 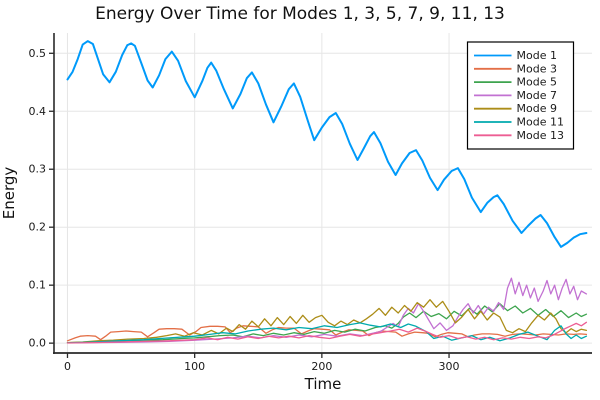 What do you see at coordinates (38, 343) in the screenshot?
I see `y-tick-label: 0.0` at bounding box center [38, 343].